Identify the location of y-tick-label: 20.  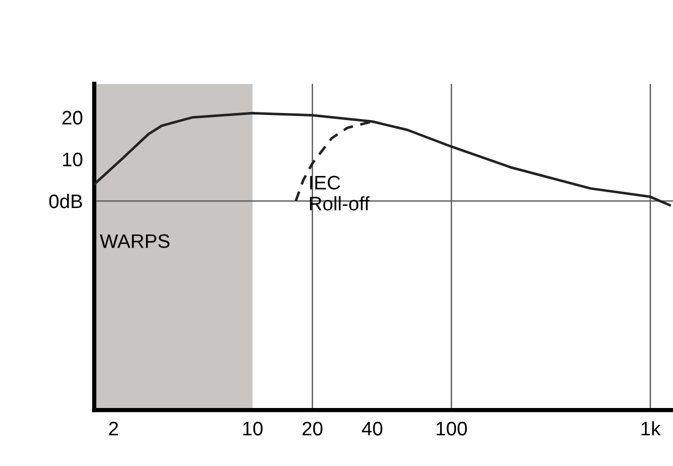
(72, 117).